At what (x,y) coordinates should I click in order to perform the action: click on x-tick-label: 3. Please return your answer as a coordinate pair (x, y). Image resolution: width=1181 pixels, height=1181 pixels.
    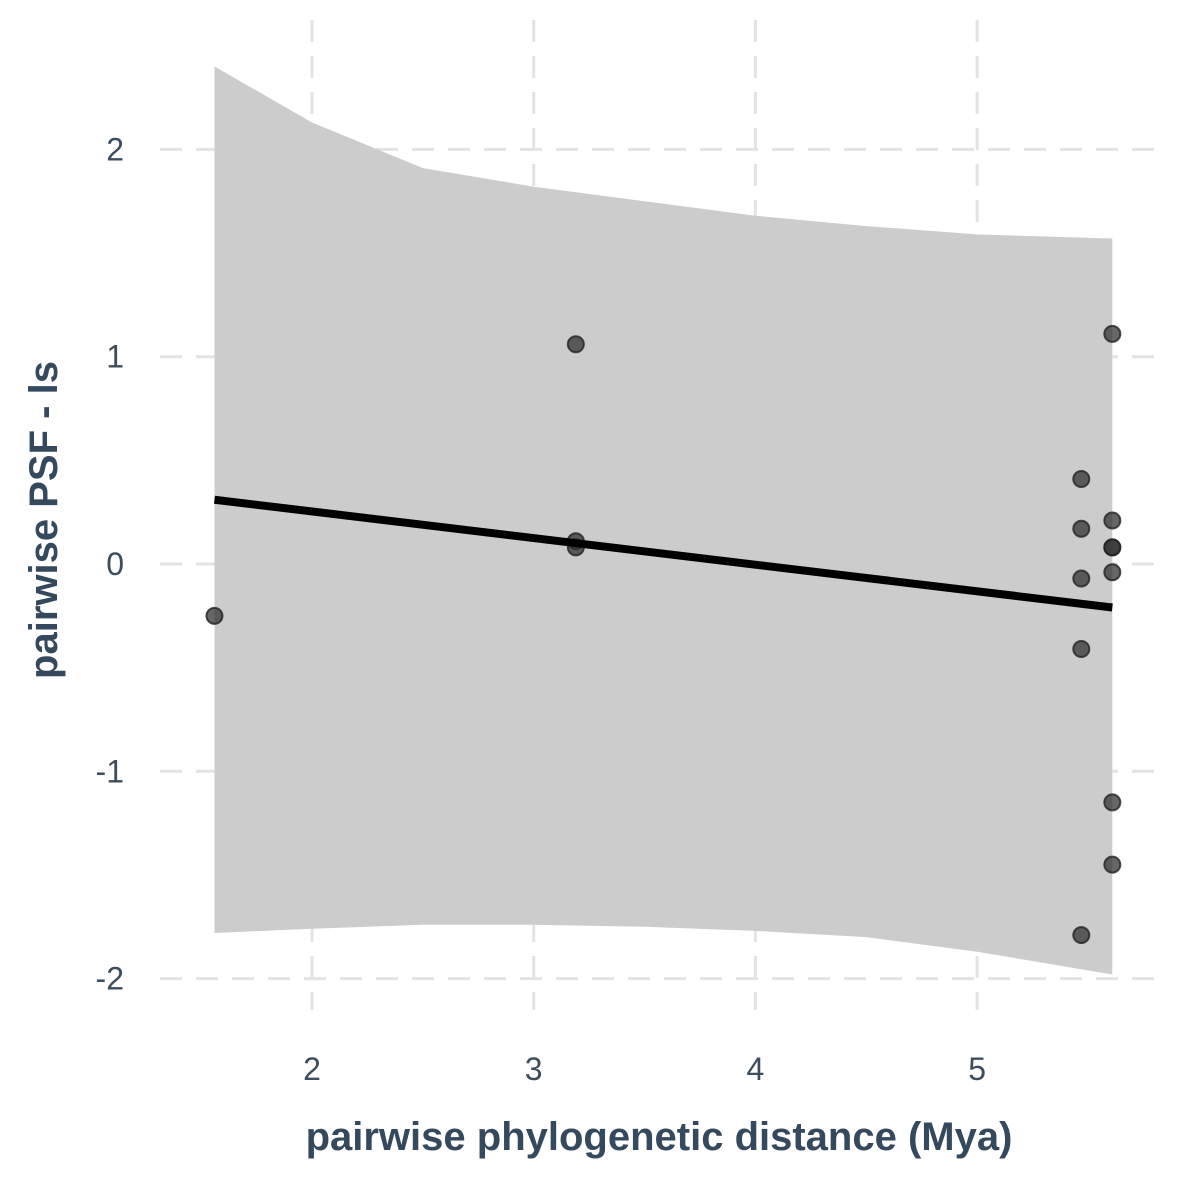
    Looking at the image, I should click on (534, 1069).